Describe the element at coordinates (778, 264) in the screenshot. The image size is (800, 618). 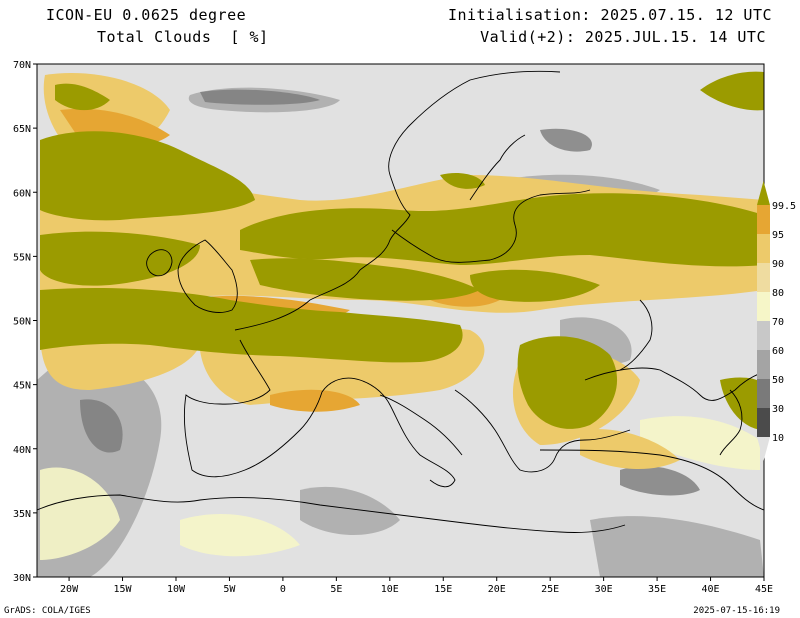
I see `colorbar-label: 90` at that location.